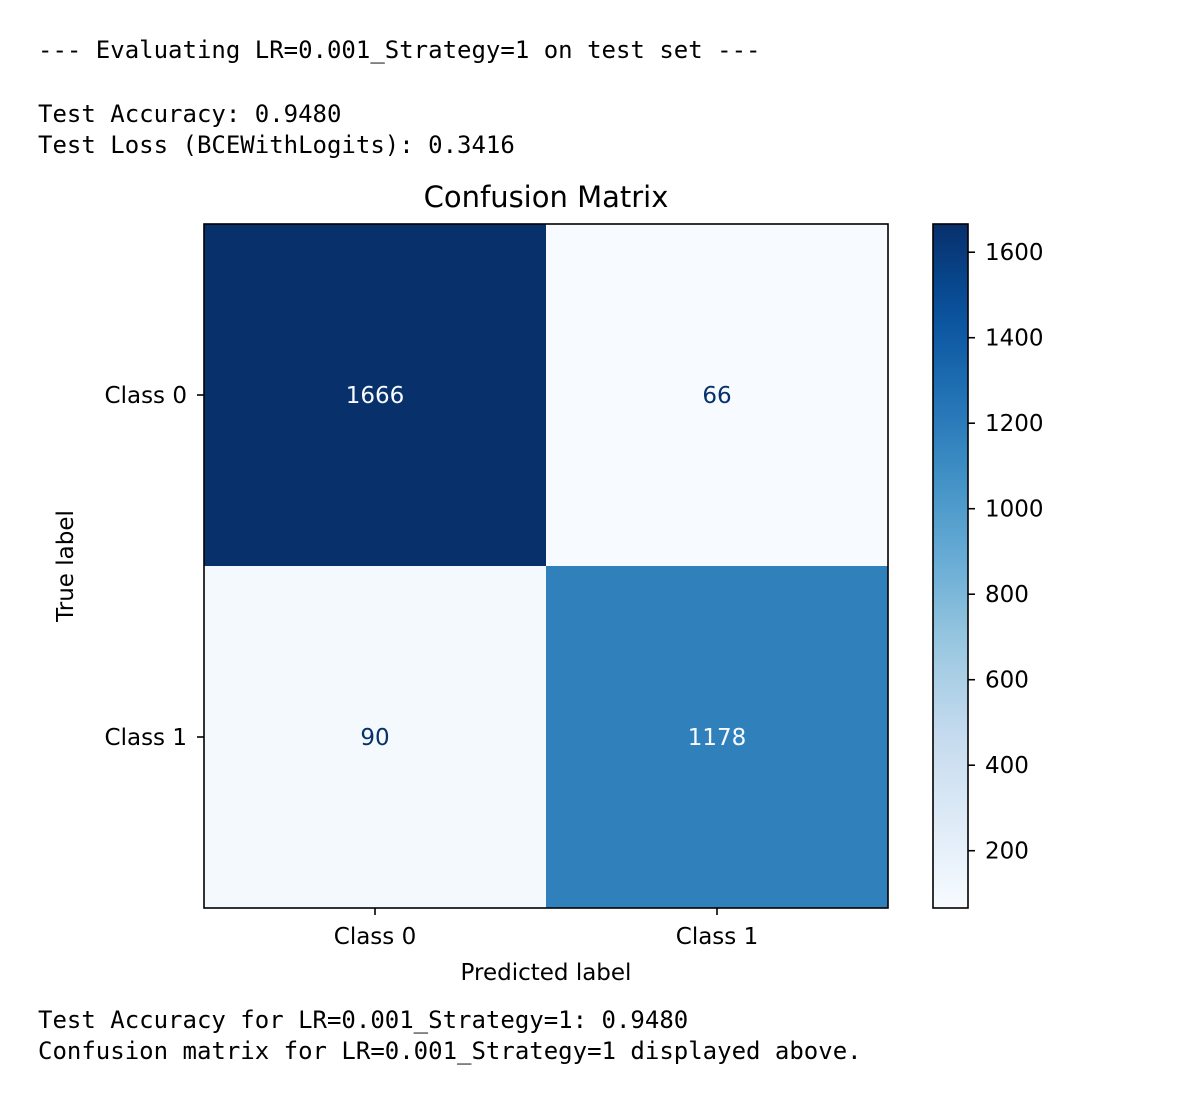 Image resolution: width=1196 pixels, height=1098 pixels. I want to click on cell-value-label: 66, so click(716, 396).